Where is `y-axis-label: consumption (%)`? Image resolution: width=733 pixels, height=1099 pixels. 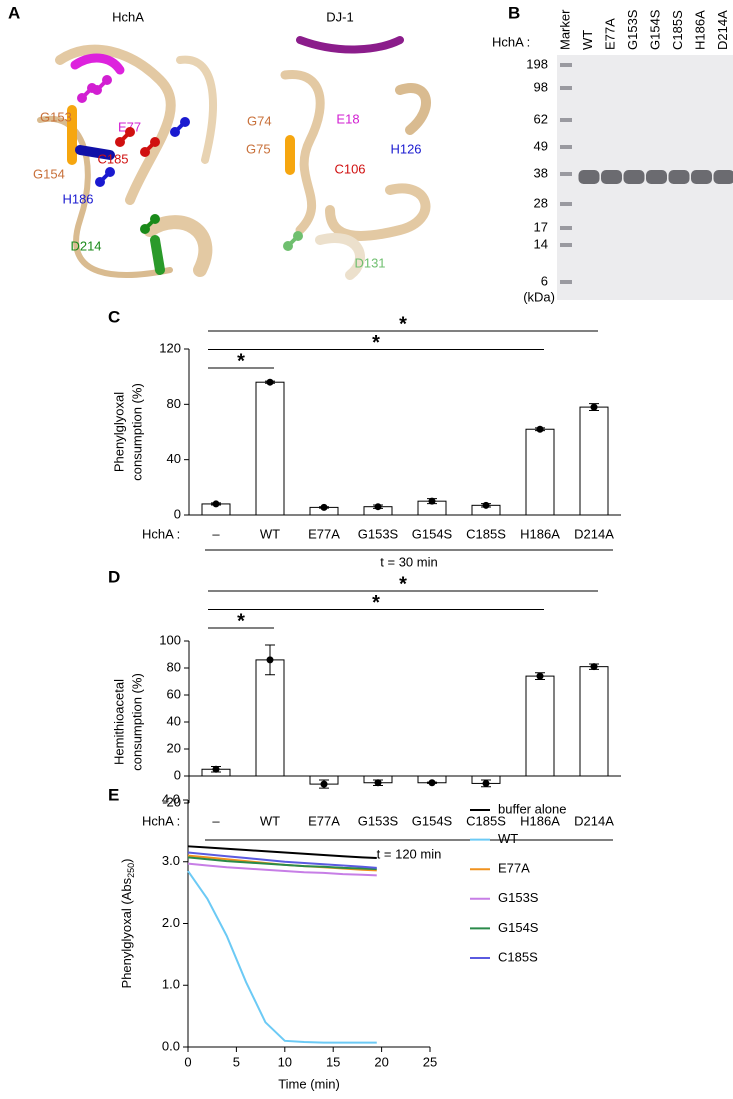
y-axis-label: consumption (%) is located at coordinates (136, 432).